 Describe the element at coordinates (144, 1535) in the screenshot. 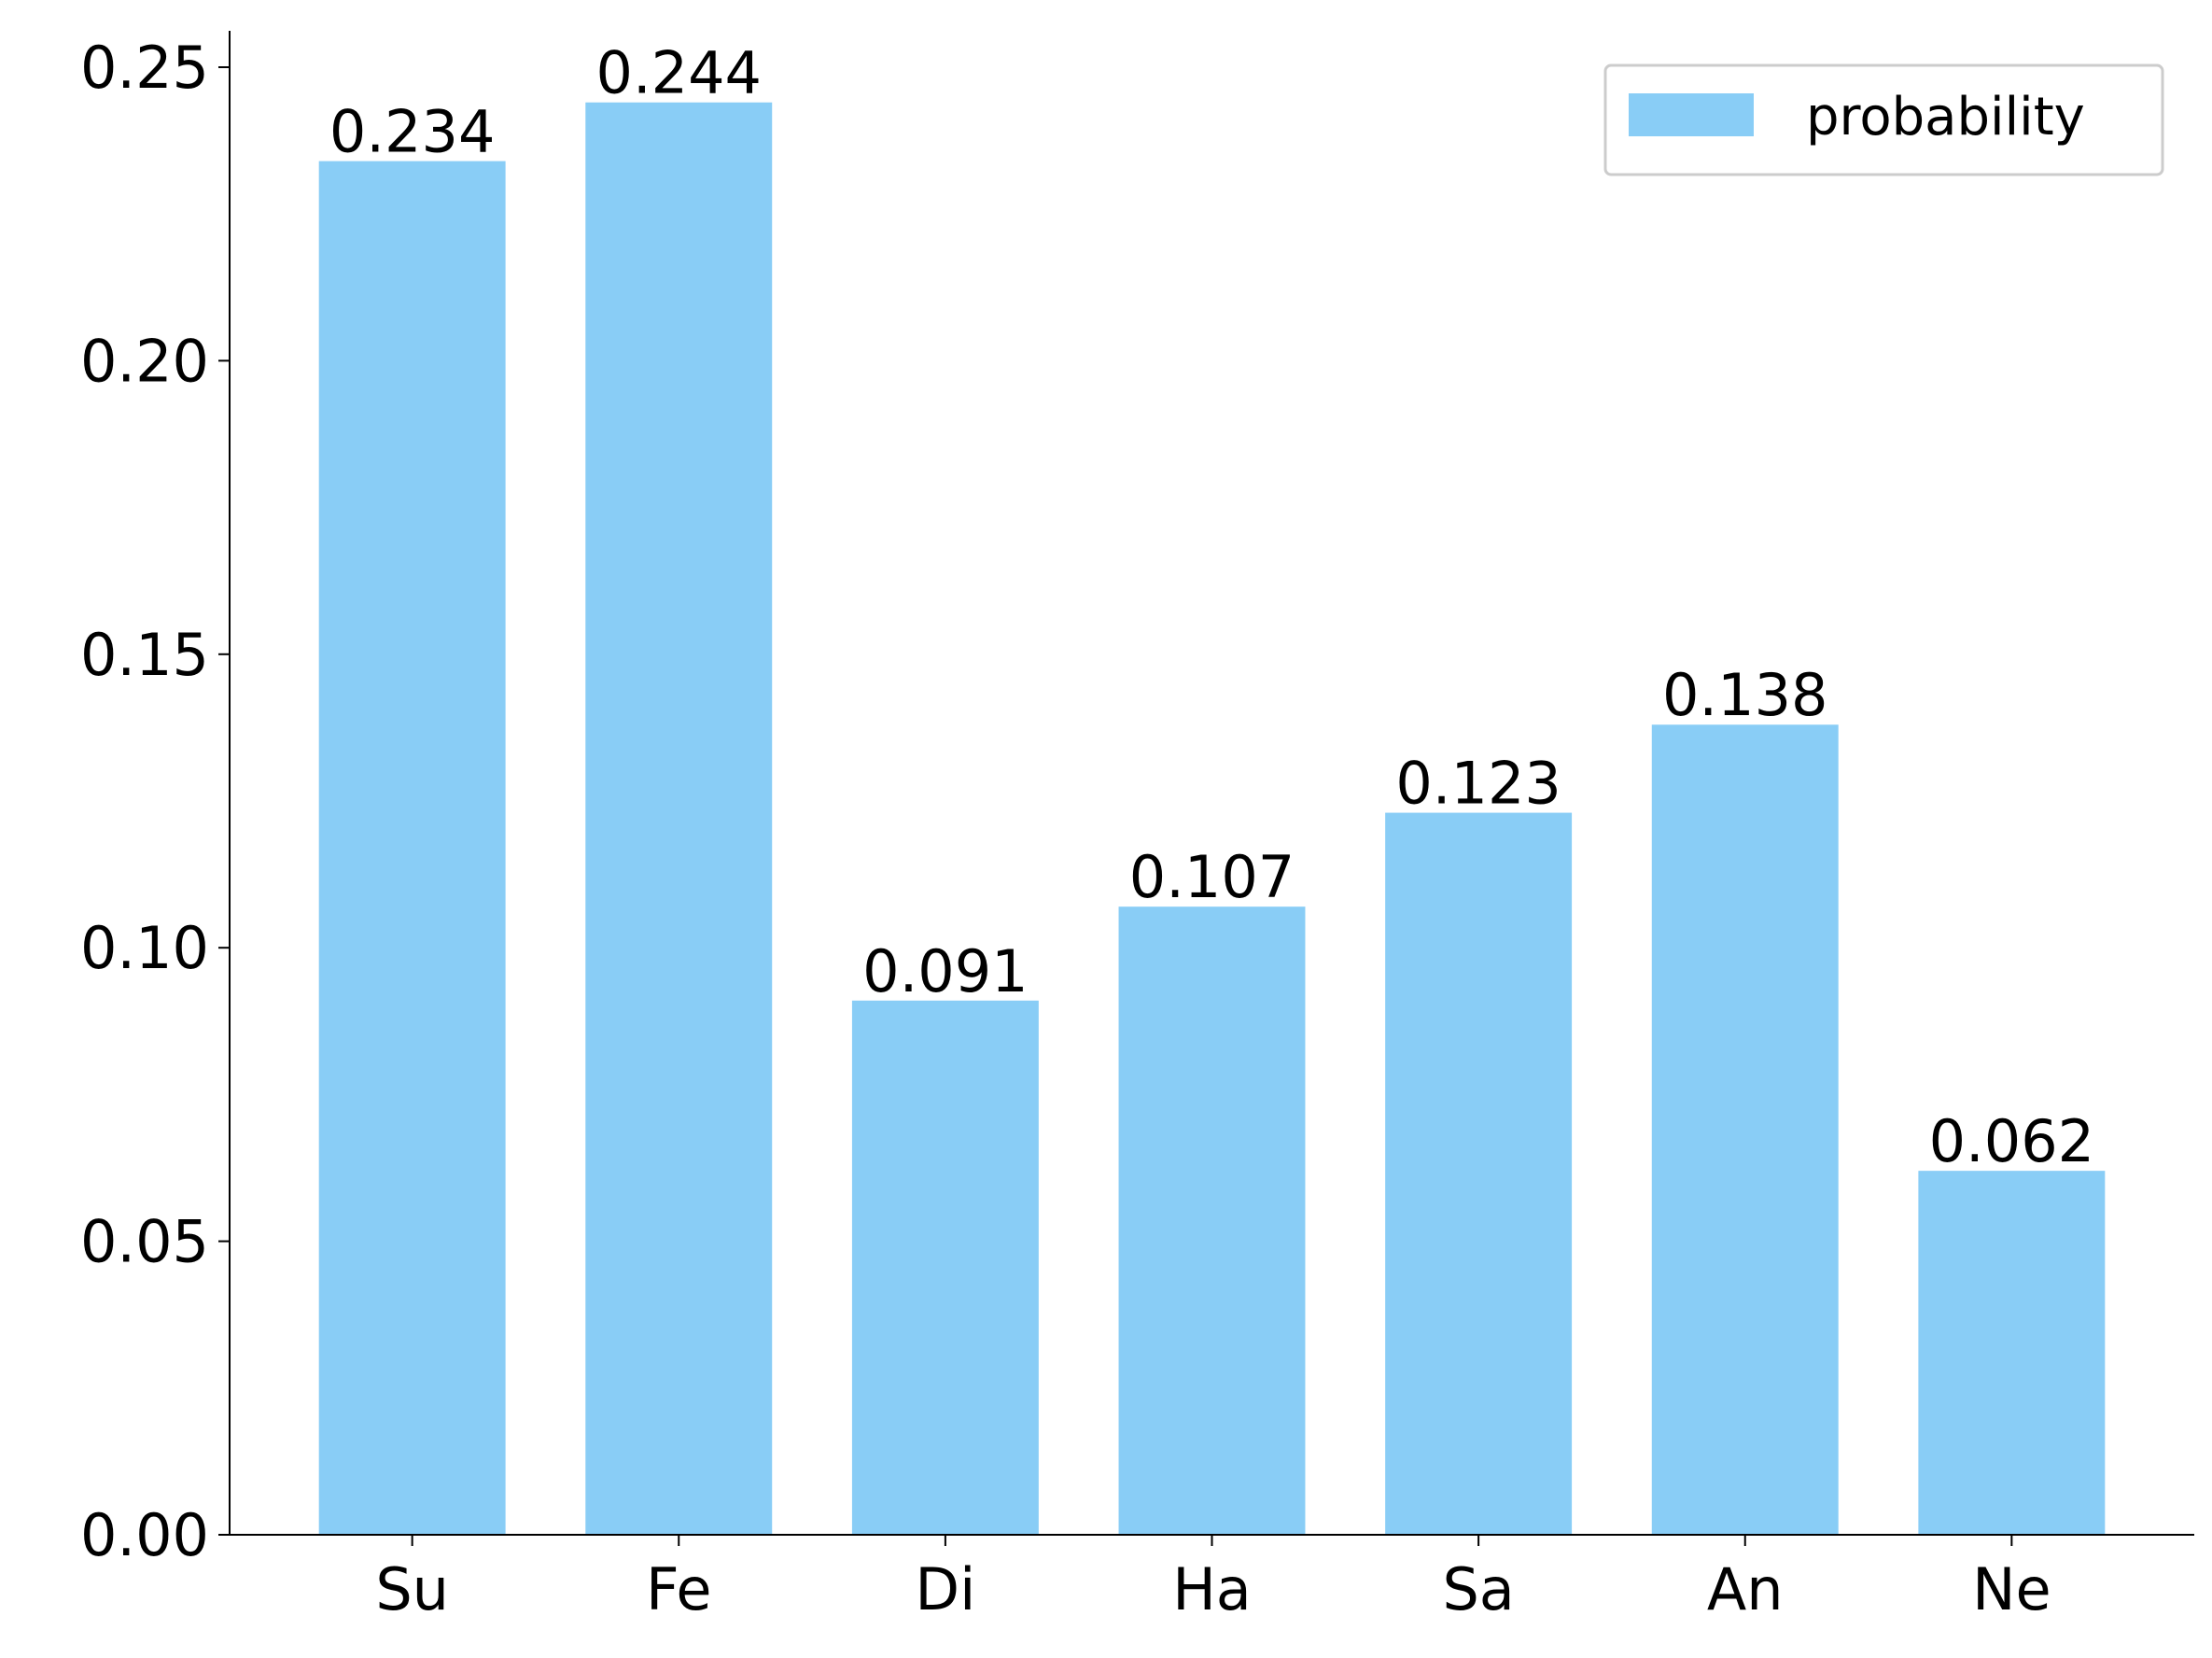

I see `y-tick-label: 0.00` at that location.